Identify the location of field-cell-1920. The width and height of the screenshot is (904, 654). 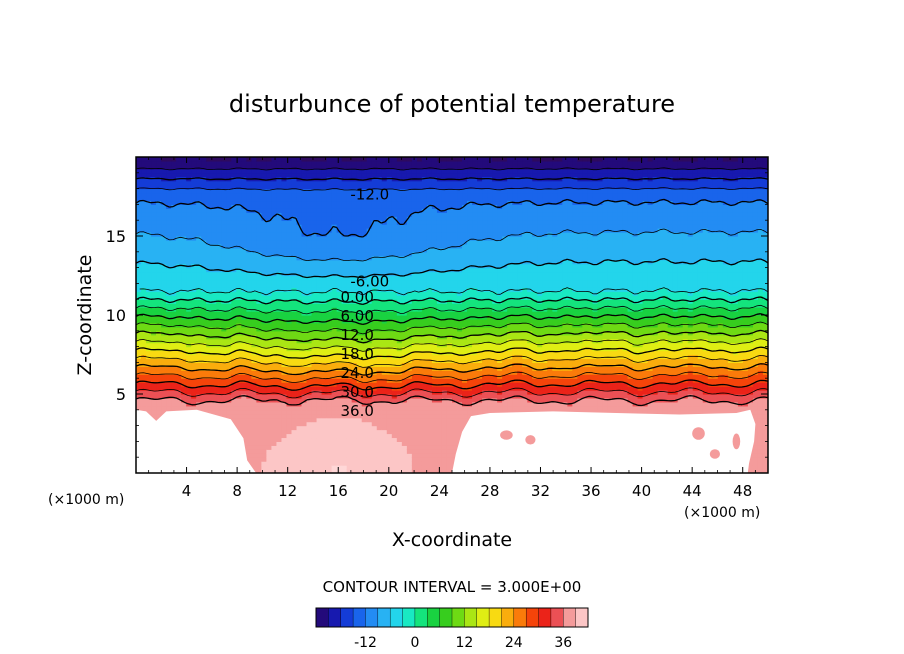
(259, 471).